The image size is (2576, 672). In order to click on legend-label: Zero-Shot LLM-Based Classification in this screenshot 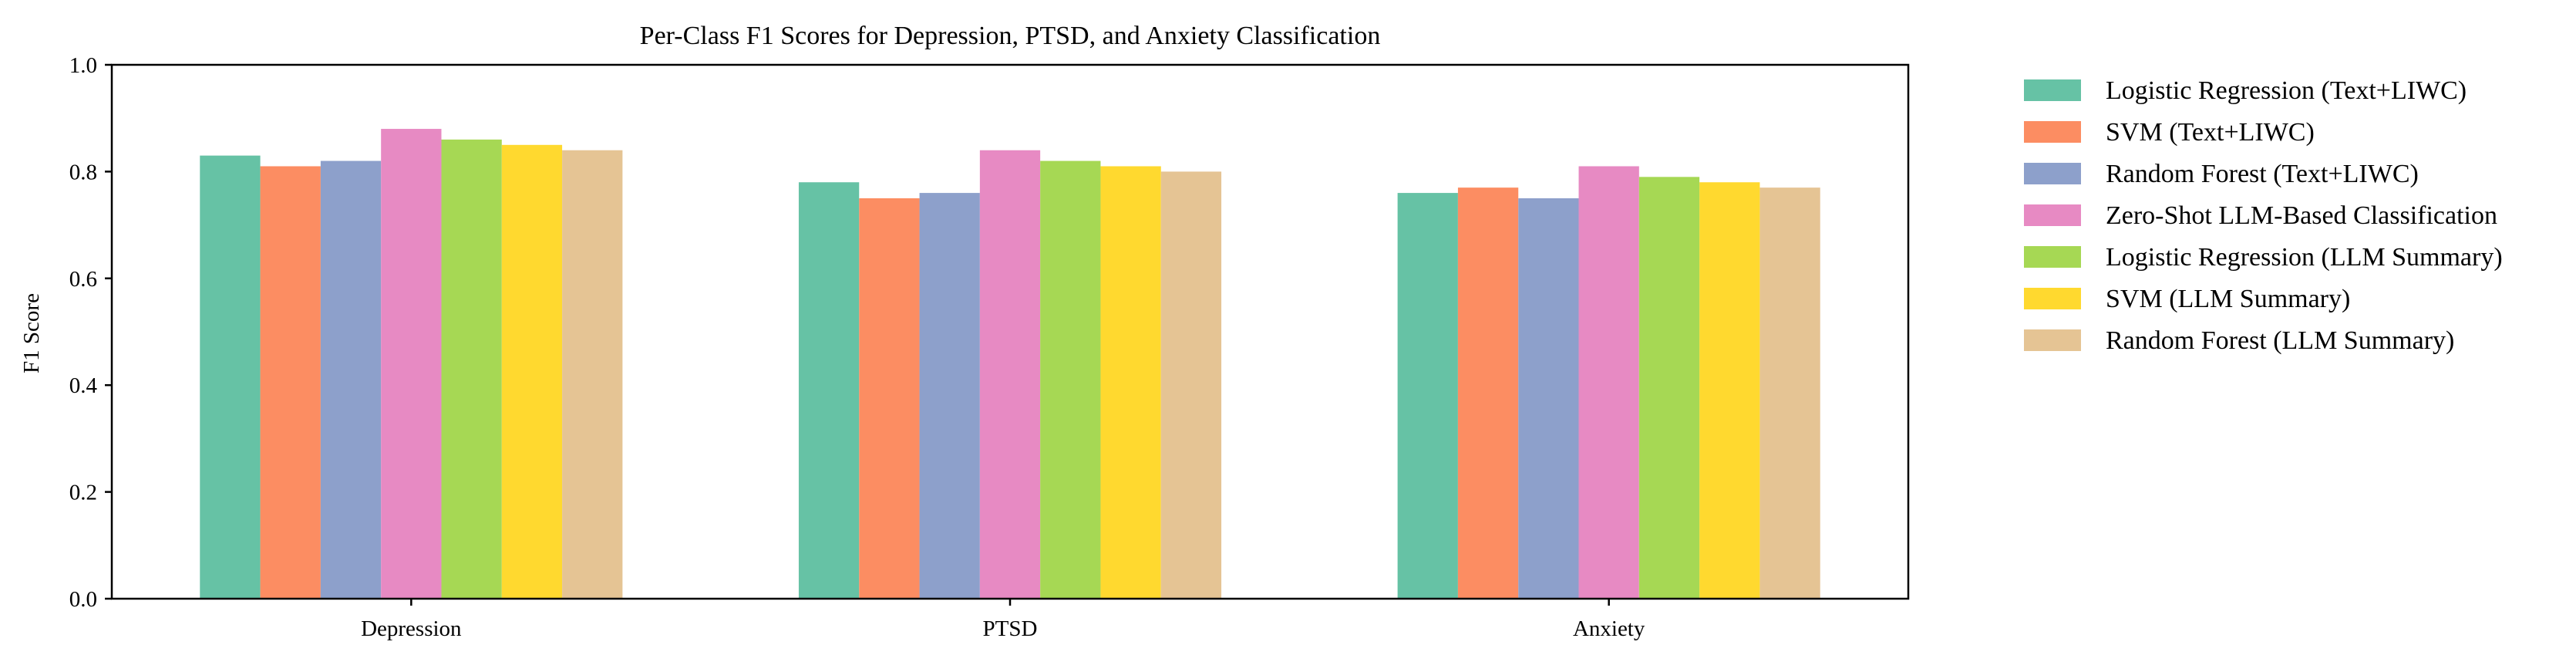, I will do `click(2301, 215)`.